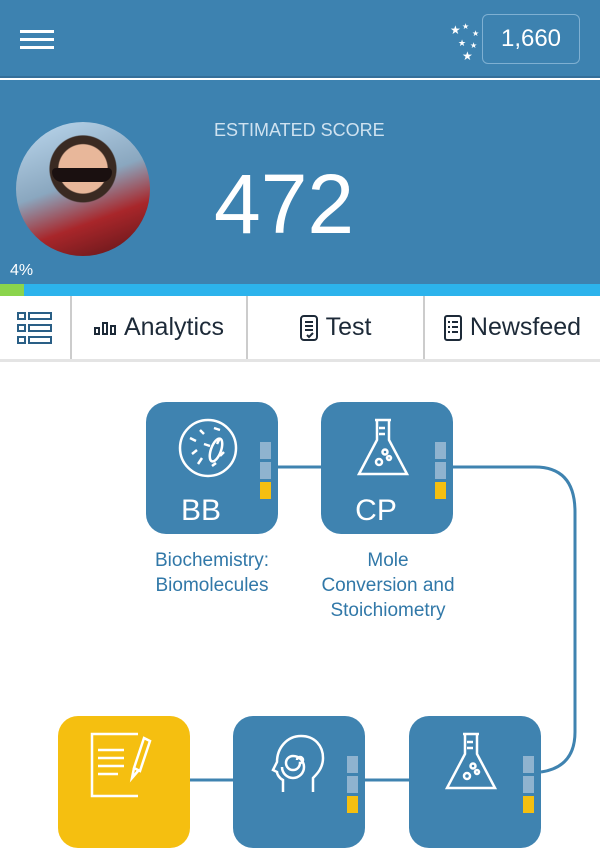 This screenshot has height=848, width=600. What do you see at coordinates (212, 560) in the screenshot?
I see `topic-name-line: Biochemistry:` at bounding box center [212, 560].